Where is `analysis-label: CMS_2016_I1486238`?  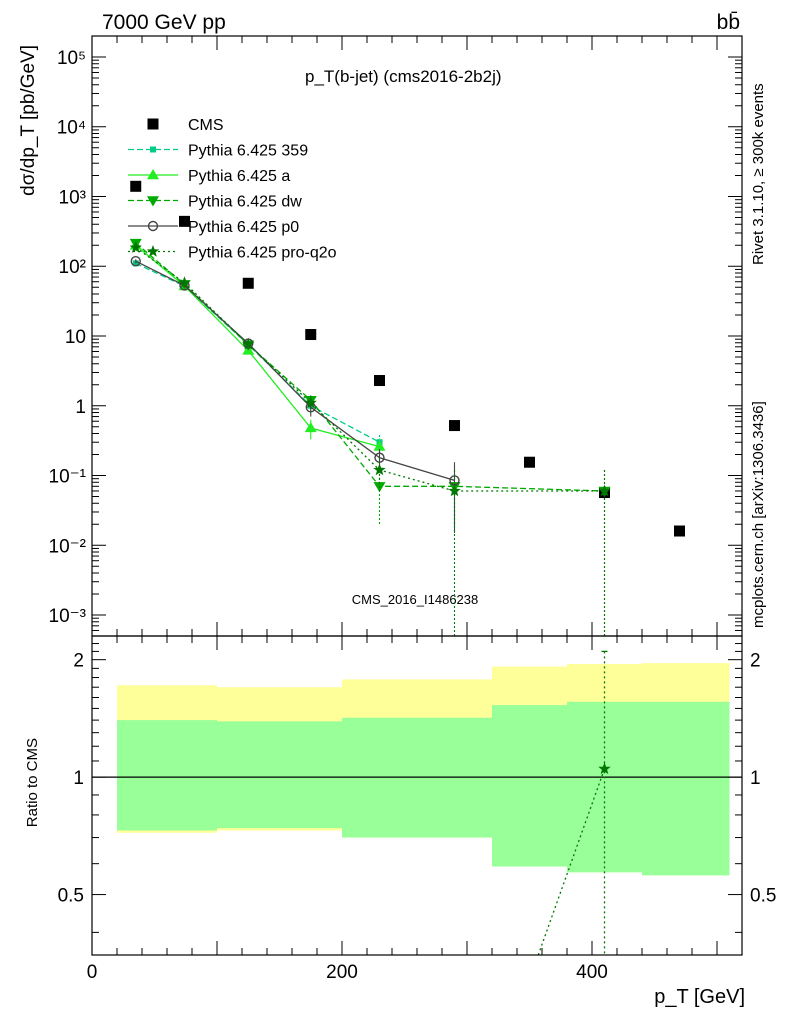
analysis-label: CMS_2016_I1486238 is located at coordinates (415, 599).